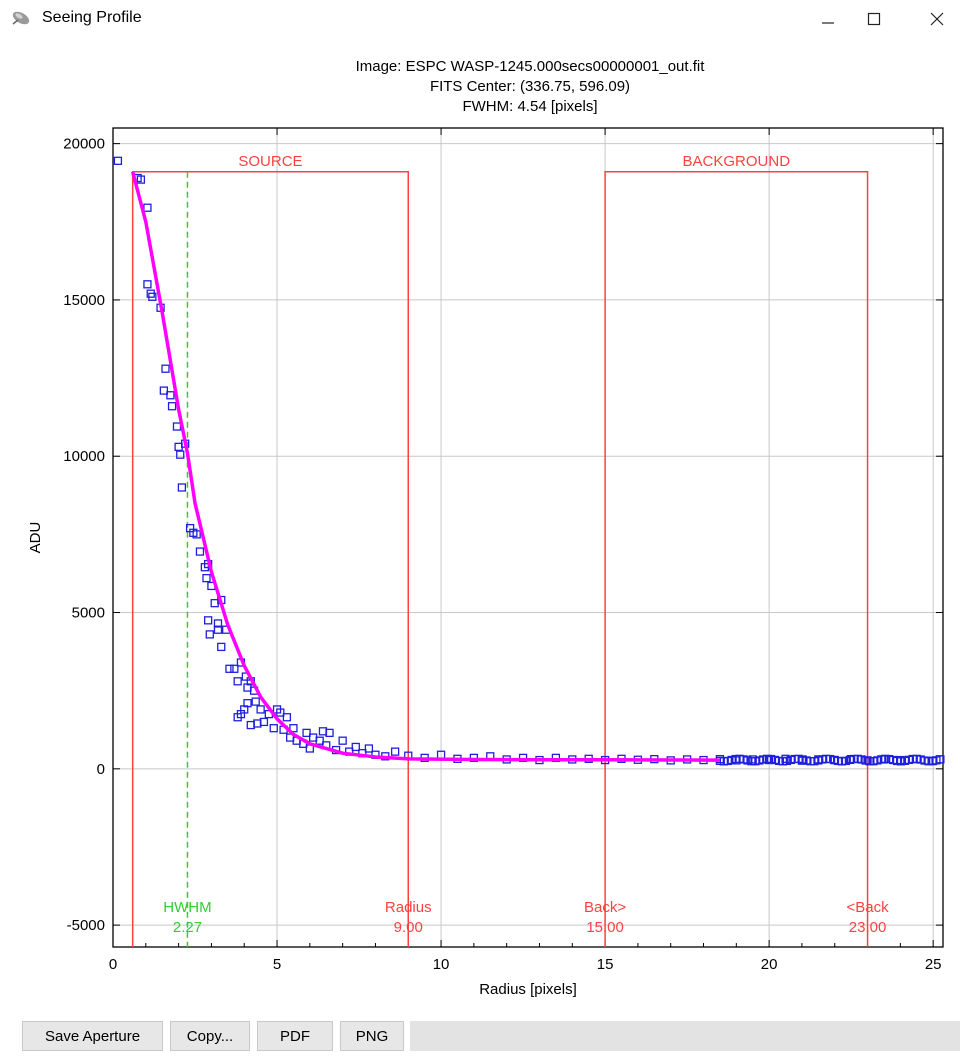 The width and height of the screenshot is (960, 1059). Describe the element at coordinates (270, 161) in the screenshot. I see `aperture-region-label: SOURCE` at that location.